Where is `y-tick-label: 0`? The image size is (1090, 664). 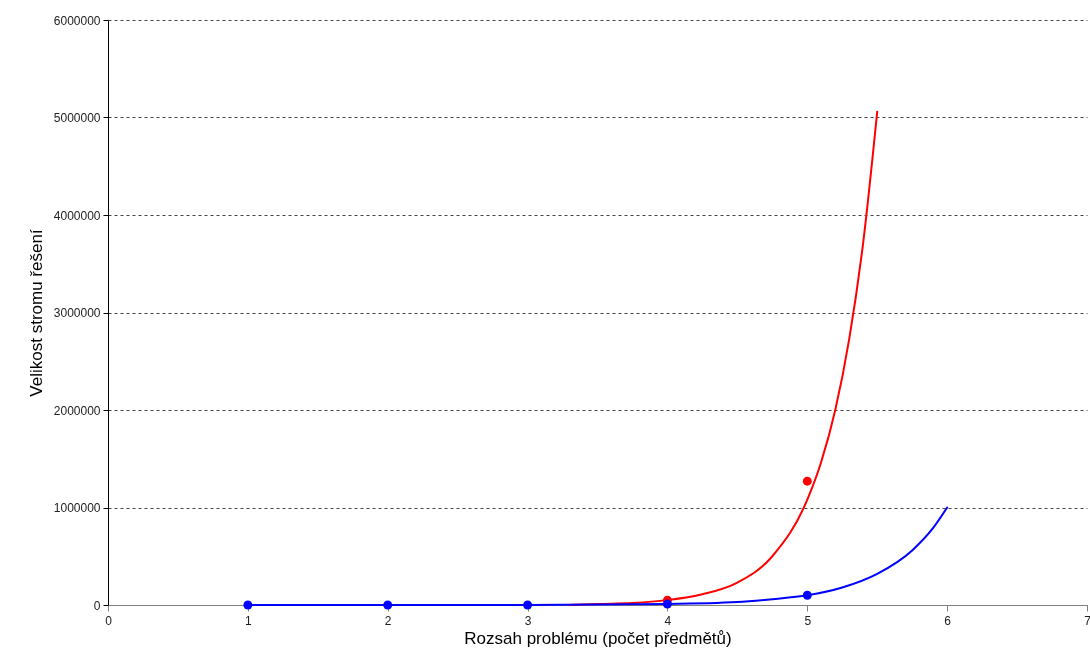
y-tick-label: 0 is located at coordinates (97, 605).